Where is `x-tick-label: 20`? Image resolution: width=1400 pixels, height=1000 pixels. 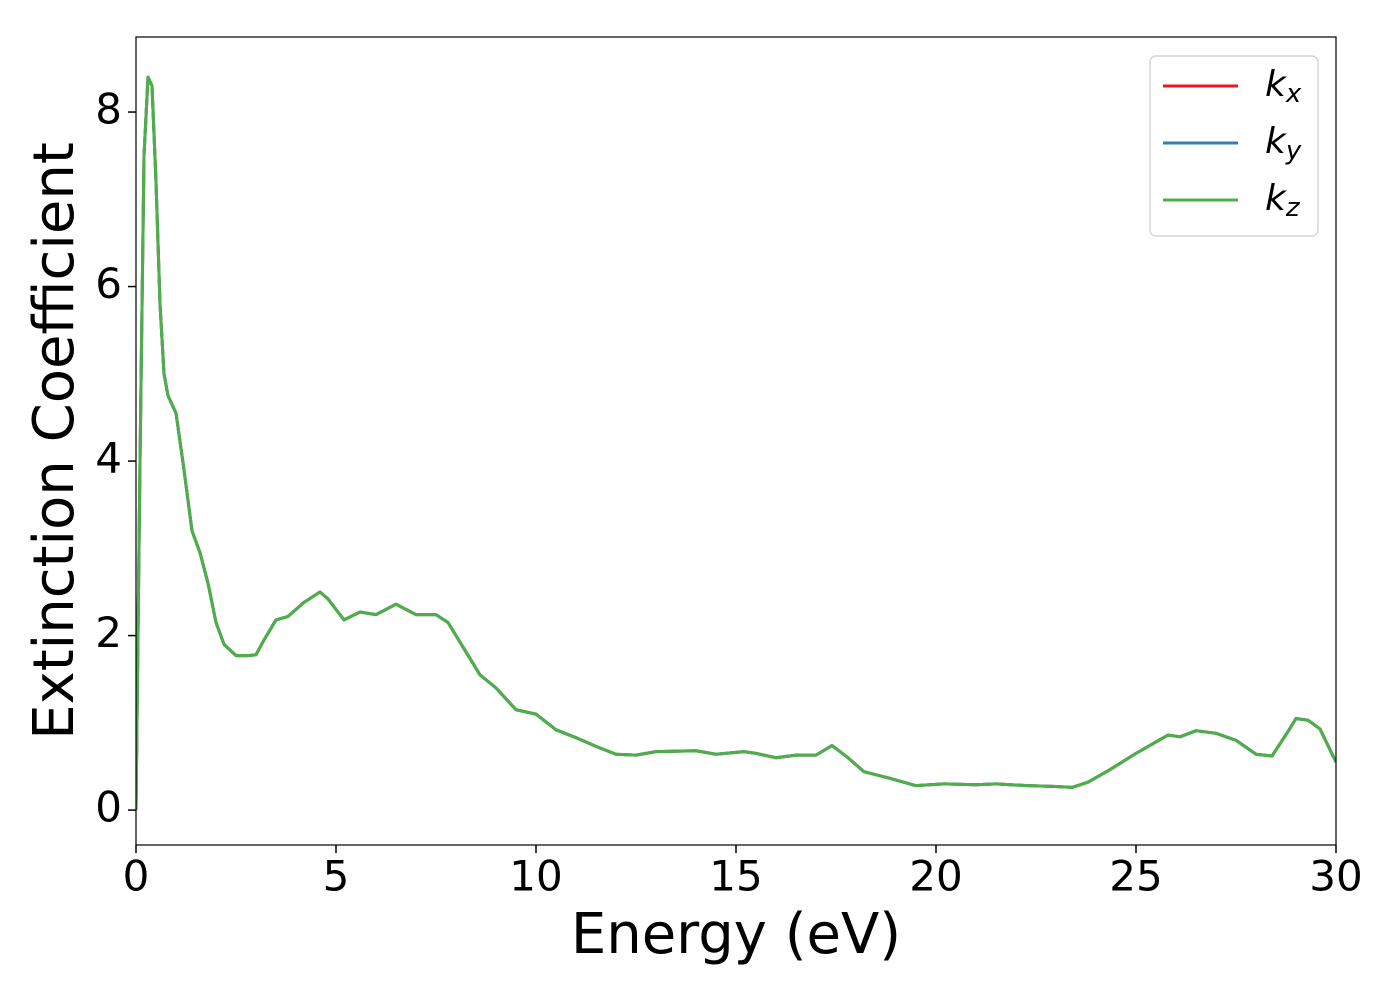
x-tick-label: 20 is located at coordinates (935, 876).